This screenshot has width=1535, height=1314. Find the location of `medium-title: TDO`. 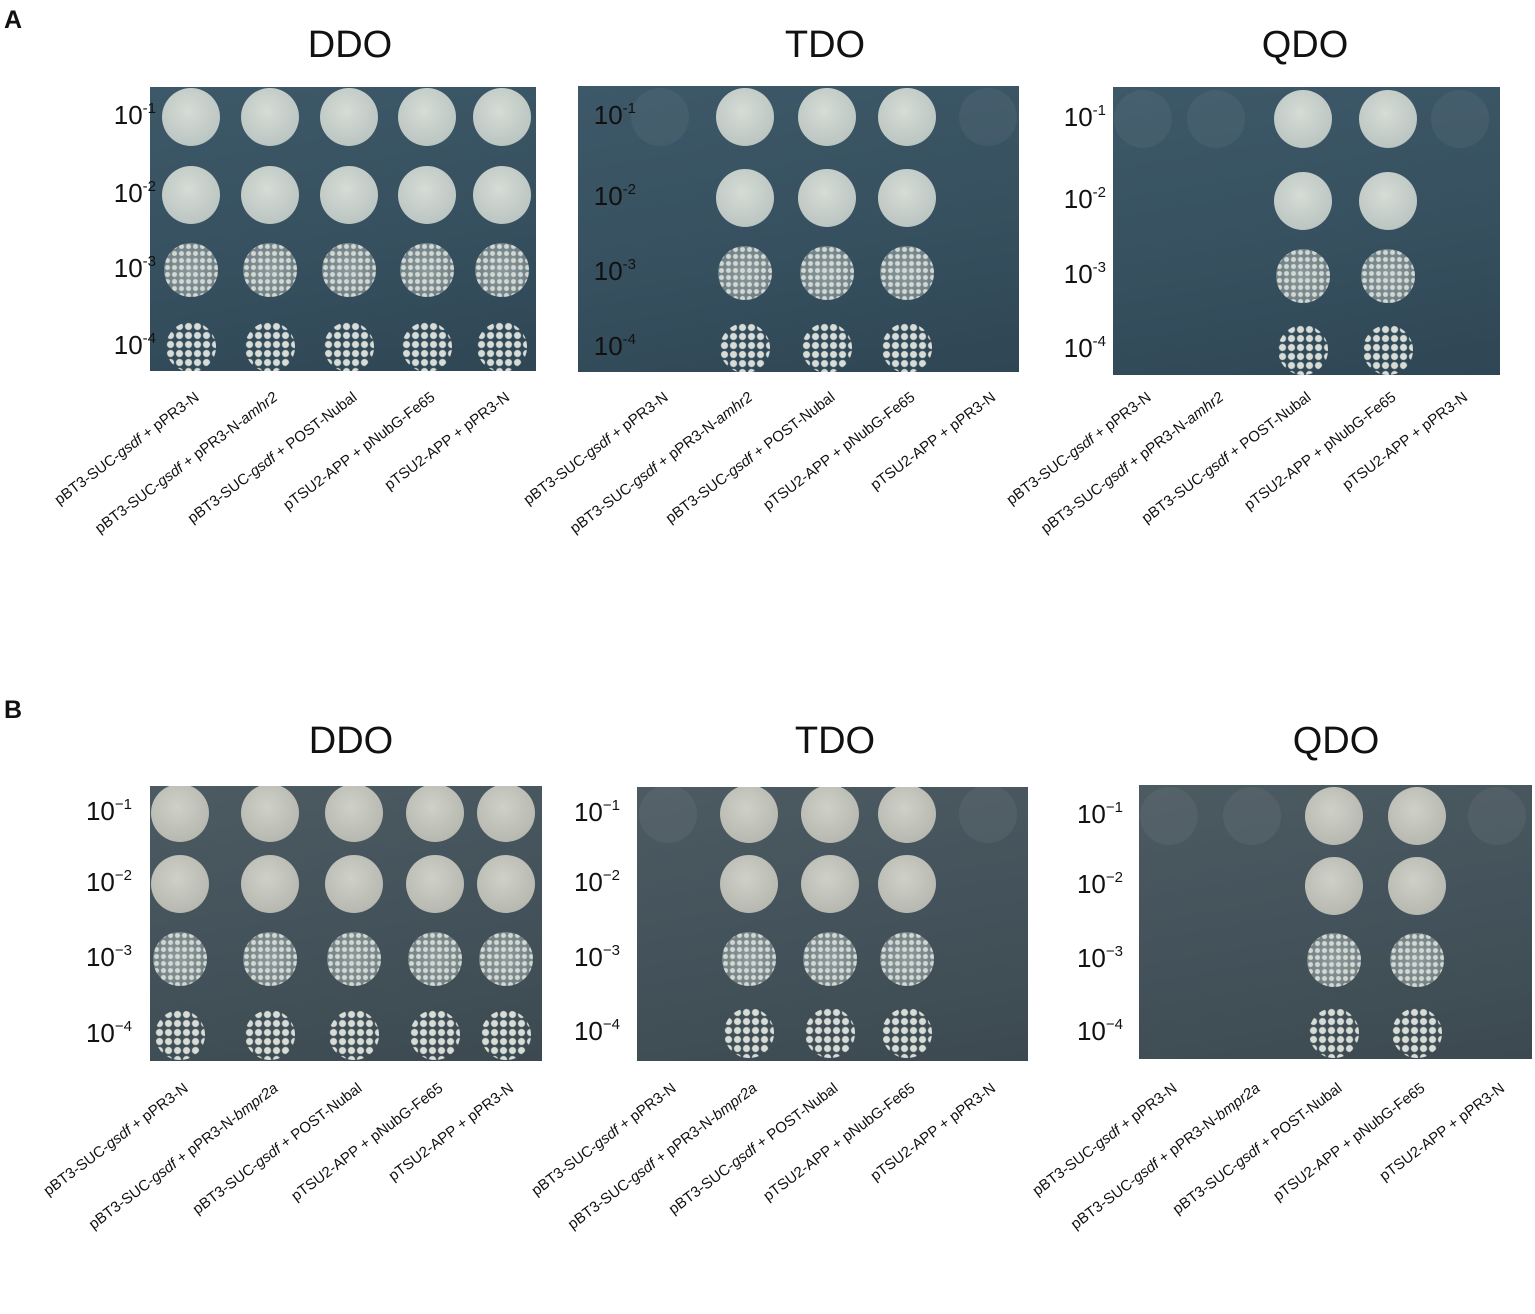

medium-title: TDO is located at coordinates (825, 45).